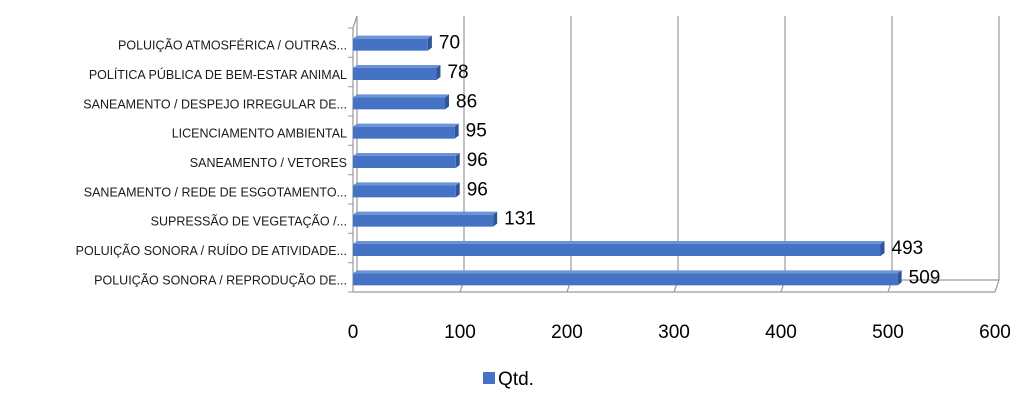  What do you see at coordinates (888, 332) in the screenshot?
I see `x-tick-label: 500` at bounding box center [888, 332].